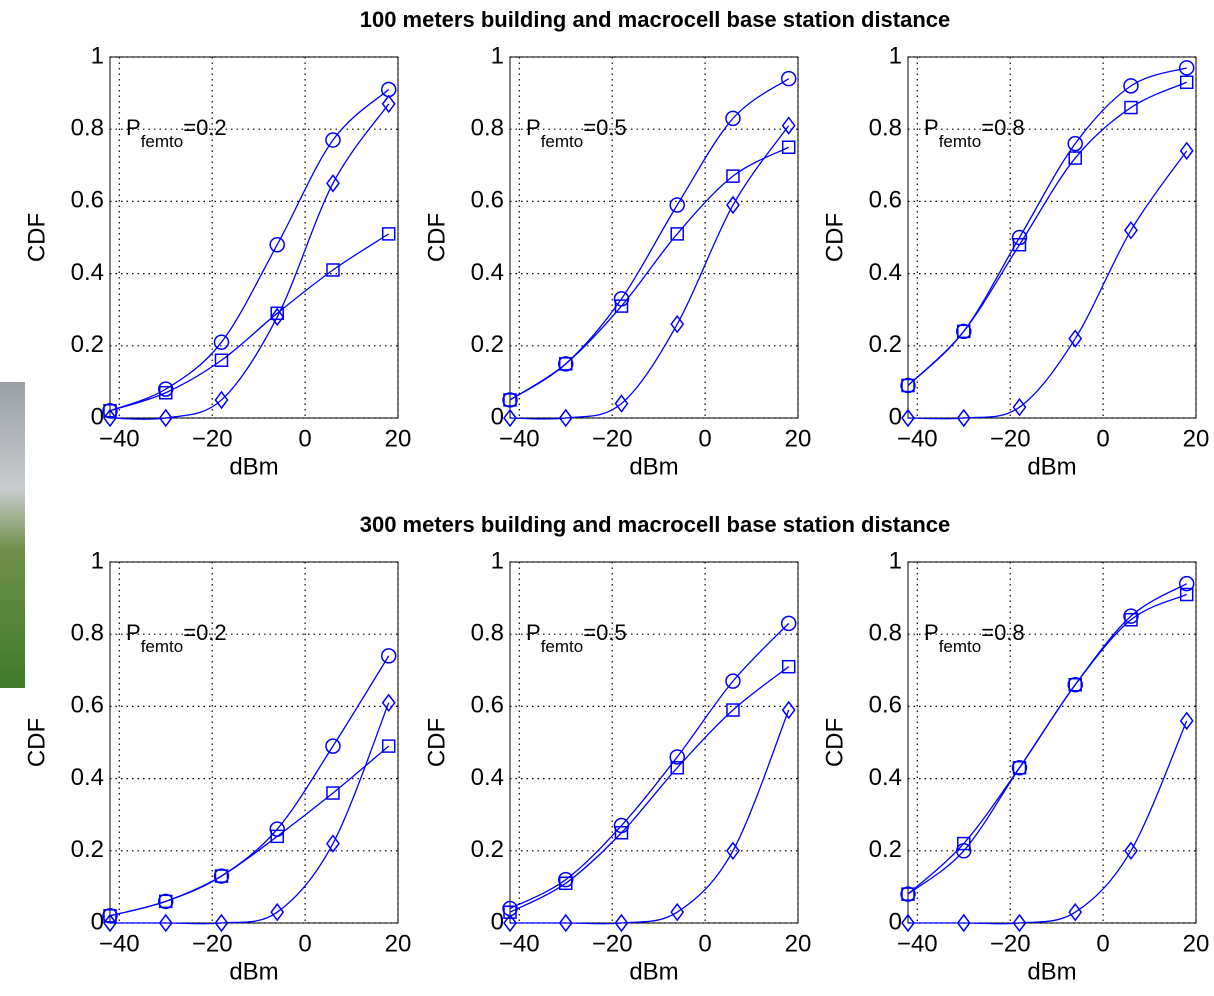  Describe the element at coordinates (487, 633) in the screenshot. I see `y-tick-label: 0.8` at that location.